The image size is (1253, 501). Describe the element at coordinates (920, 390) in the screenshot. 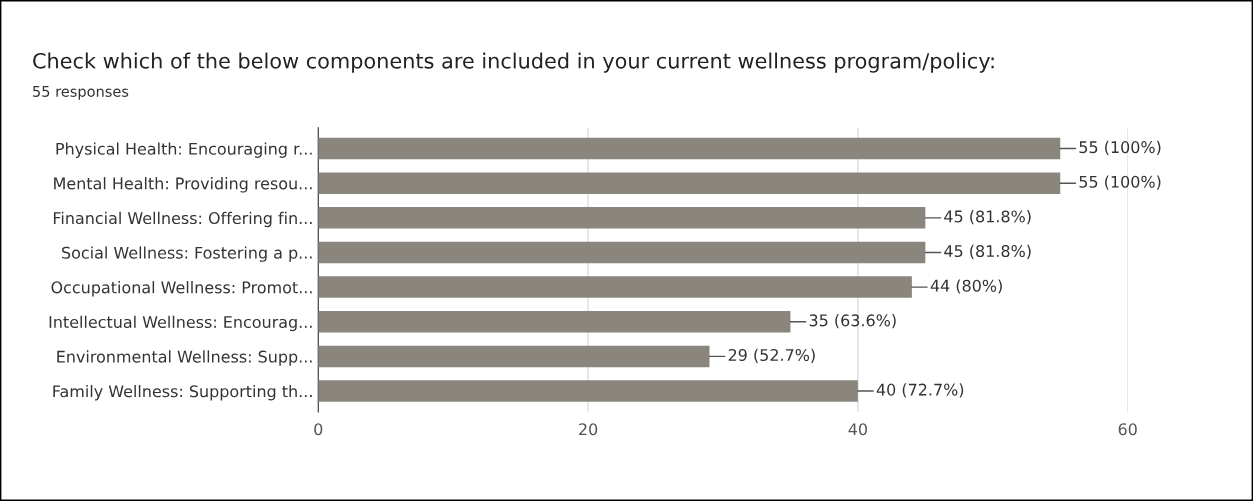

I see `data-label: 40 (72.7%)` at that location.